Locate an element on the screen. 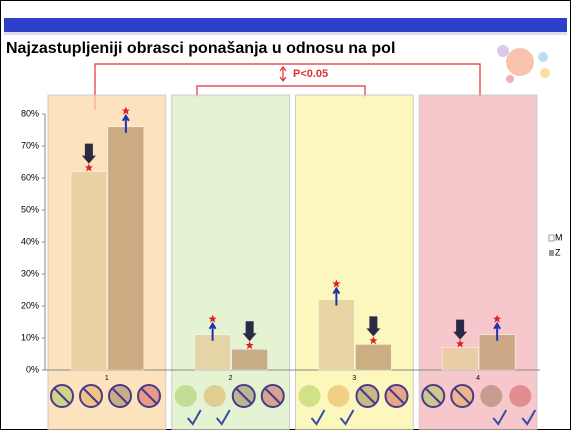 Image resolution: width=571 pixels, height=430 pixels. significance-bracket is located at coordinates (287, 86).